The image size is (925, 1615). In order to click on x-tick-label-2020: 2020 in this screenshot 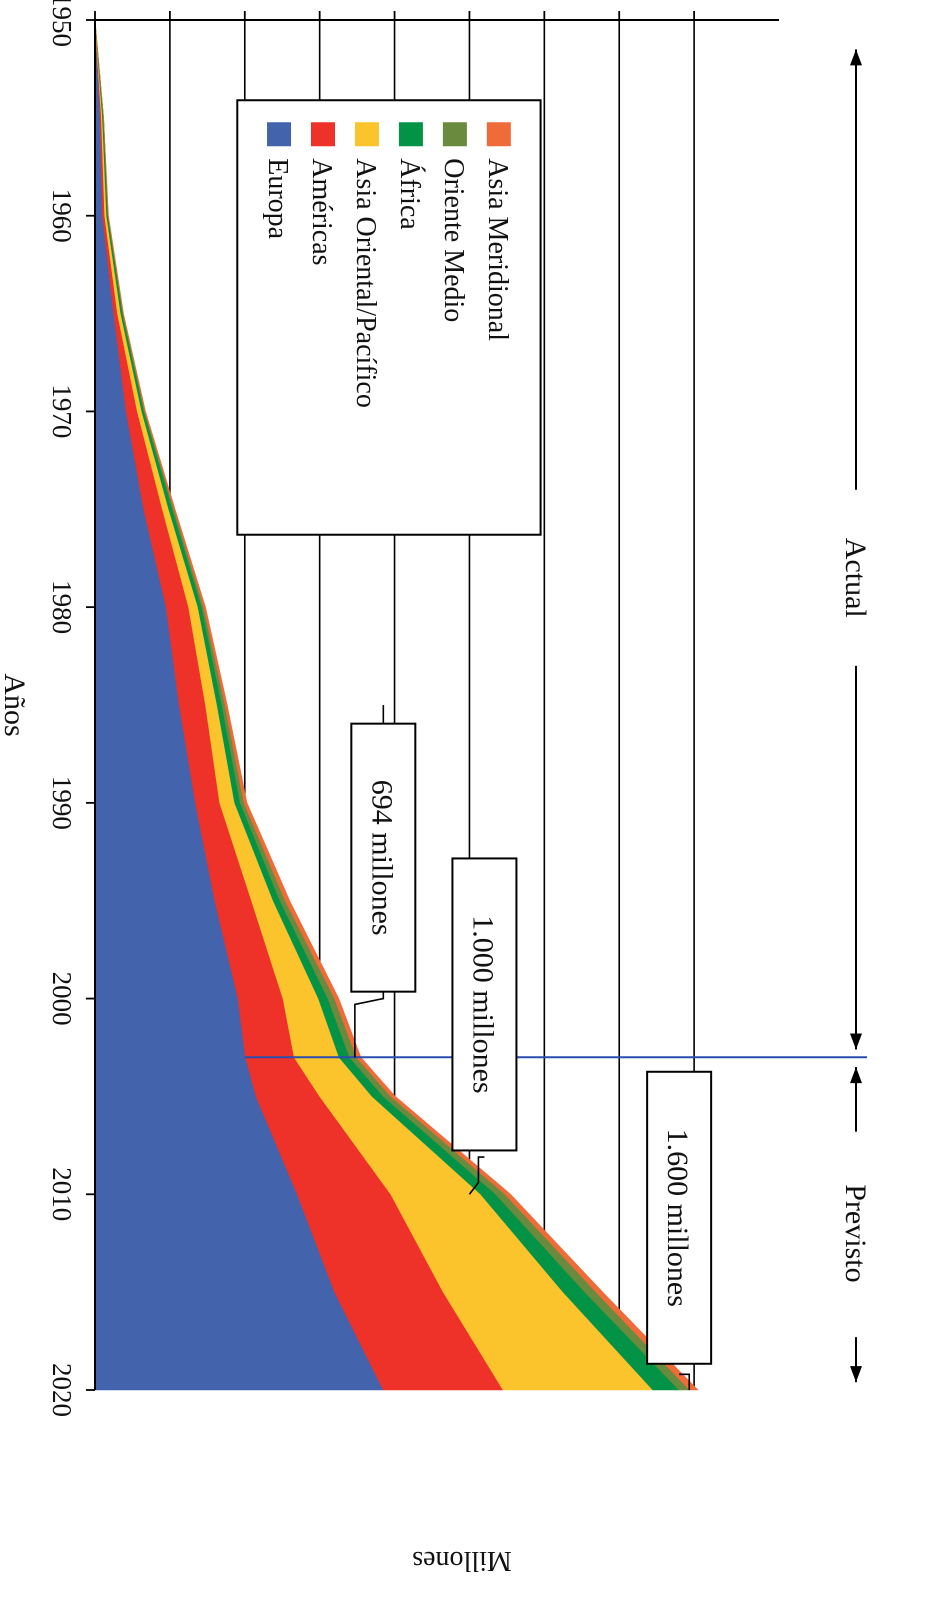, I will do `click(62, 1390)`.